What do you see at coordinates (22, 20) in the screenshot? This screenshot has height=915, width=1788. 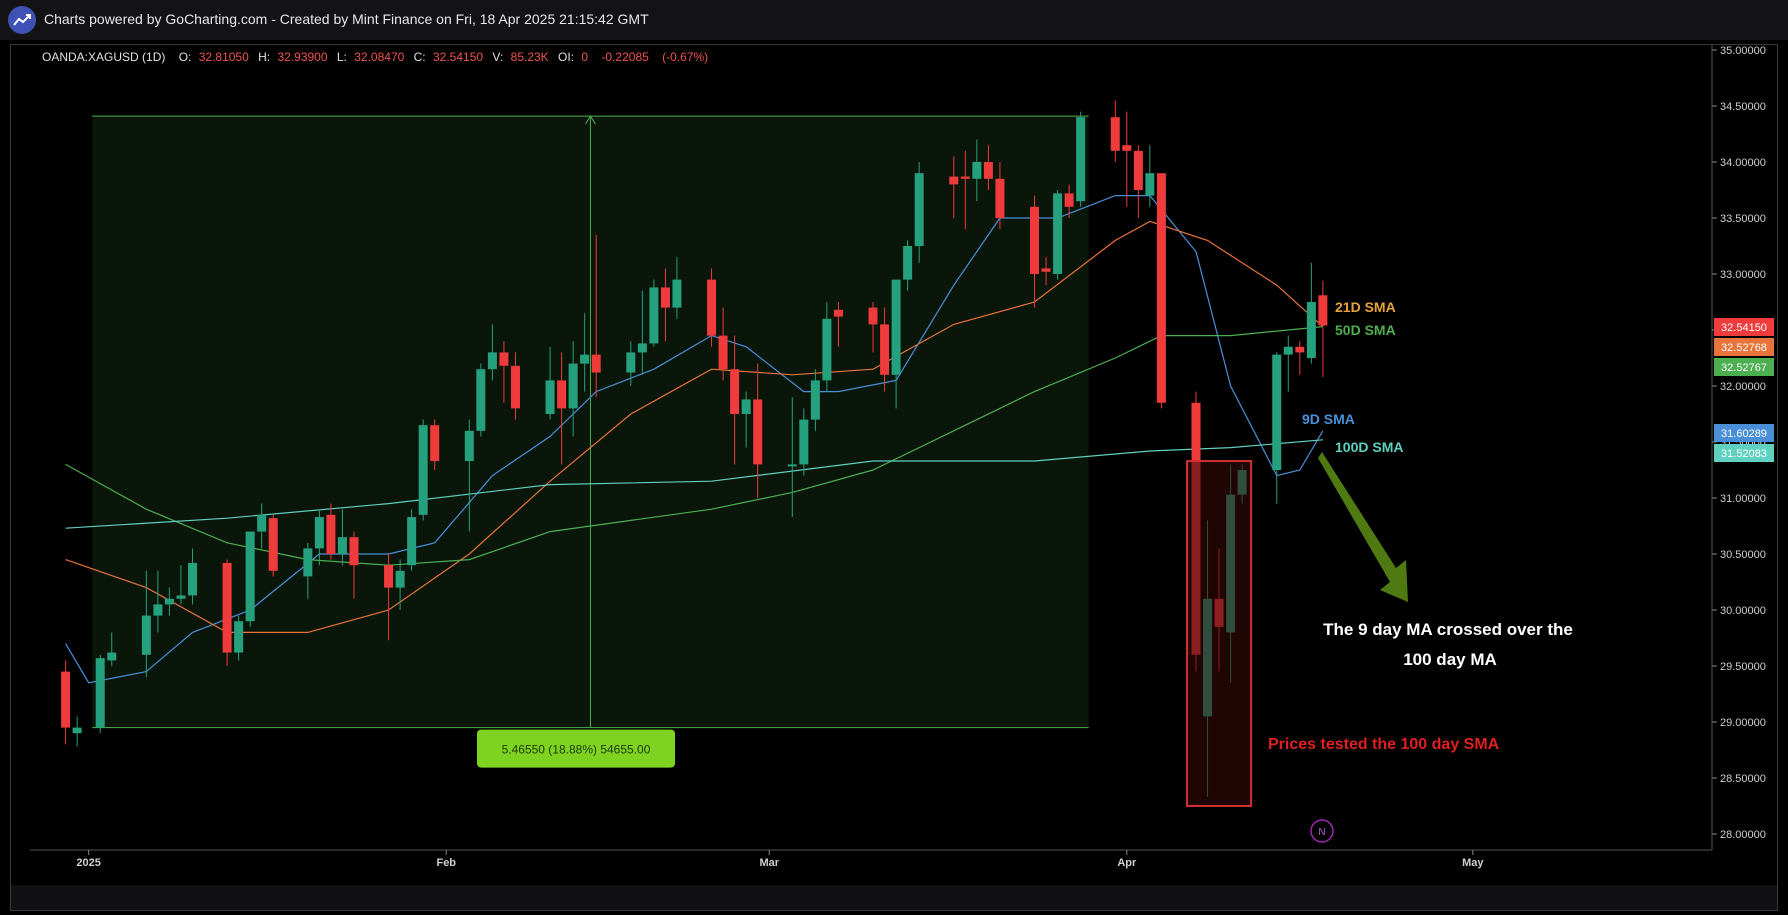 I see `gocharting-logo-icon` at bounding box center [22, 20].